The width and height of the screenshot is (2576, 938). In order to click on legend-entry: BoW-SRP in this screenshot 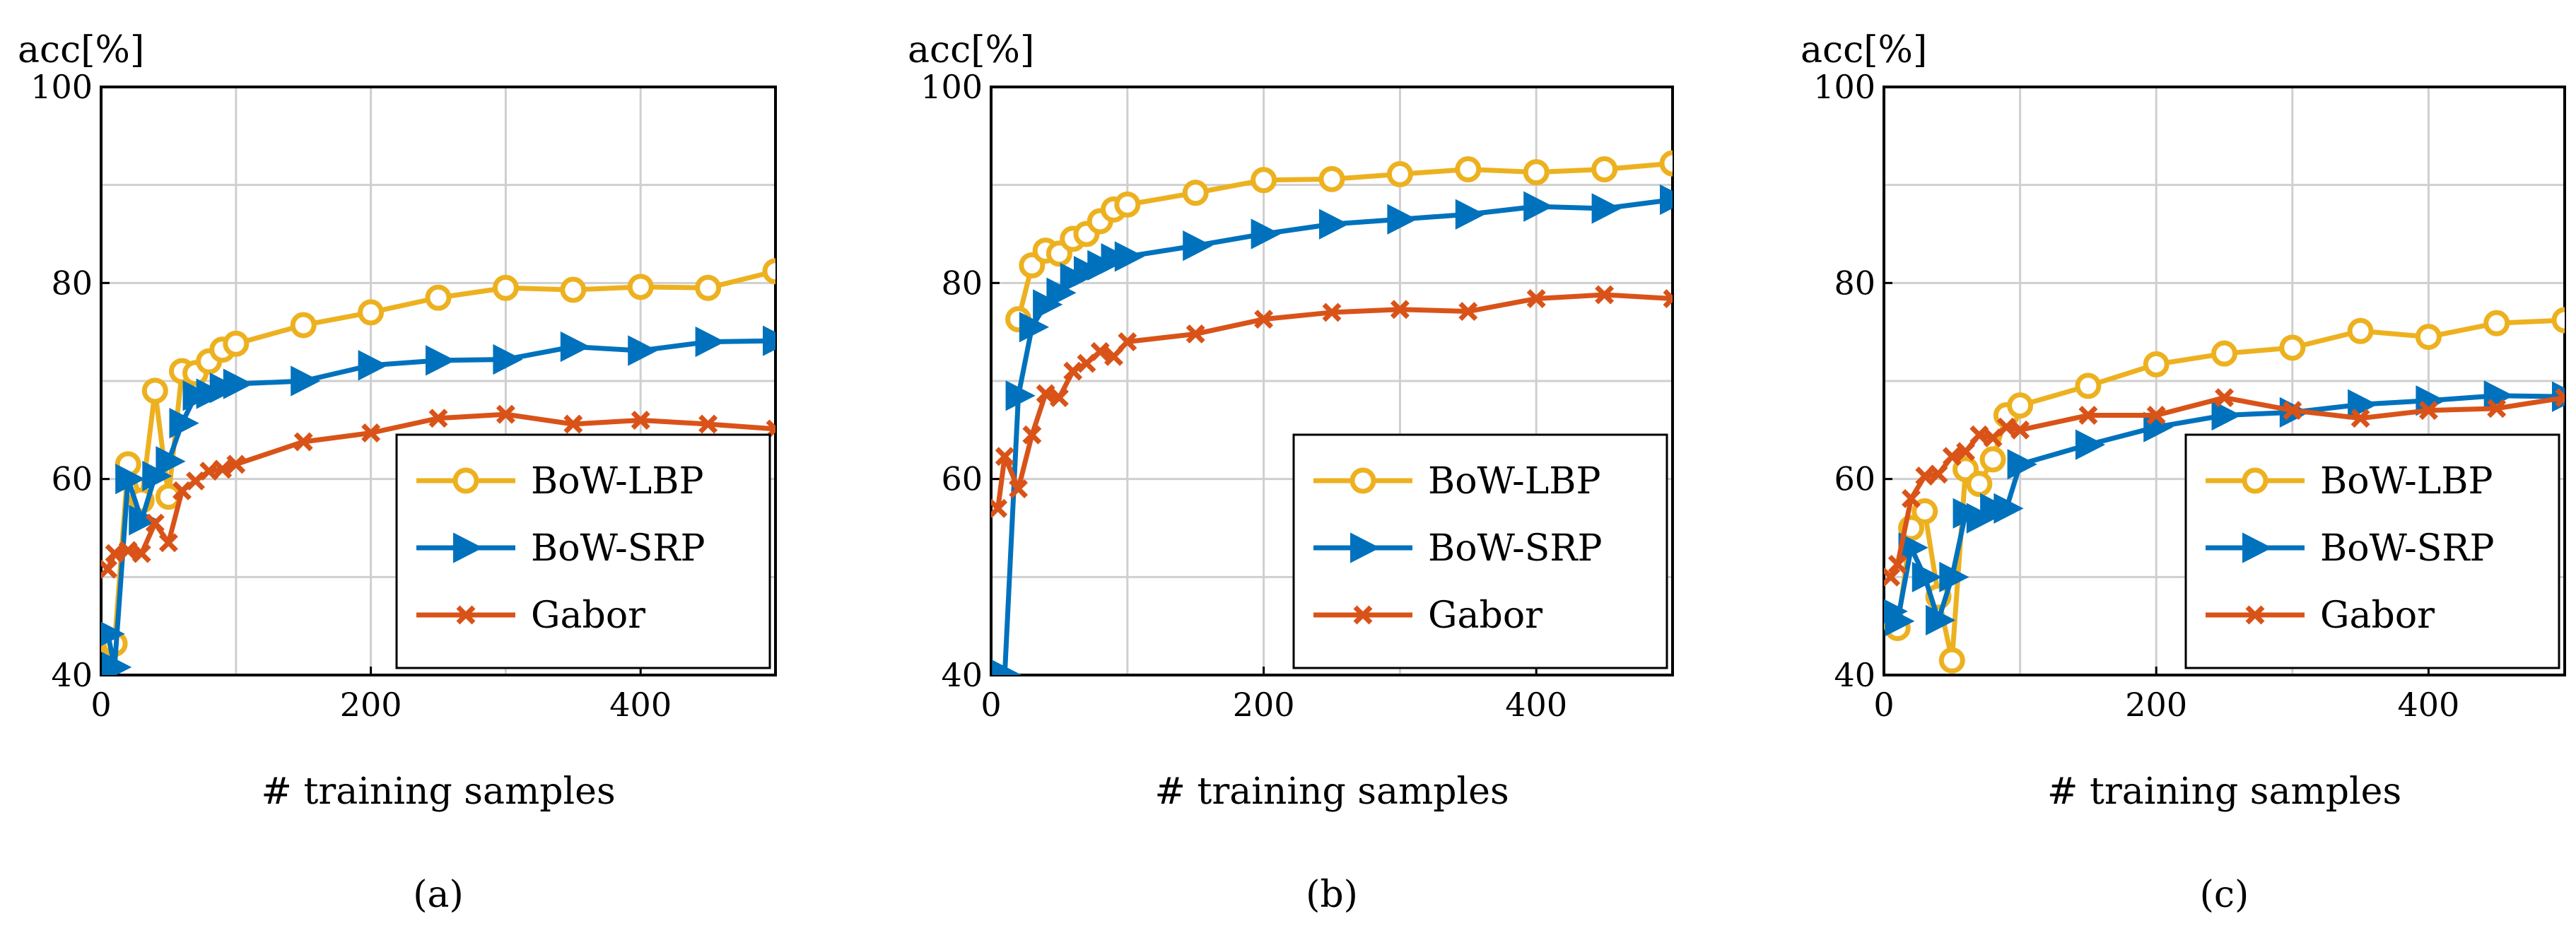, I will do `click(1515, 548)`.